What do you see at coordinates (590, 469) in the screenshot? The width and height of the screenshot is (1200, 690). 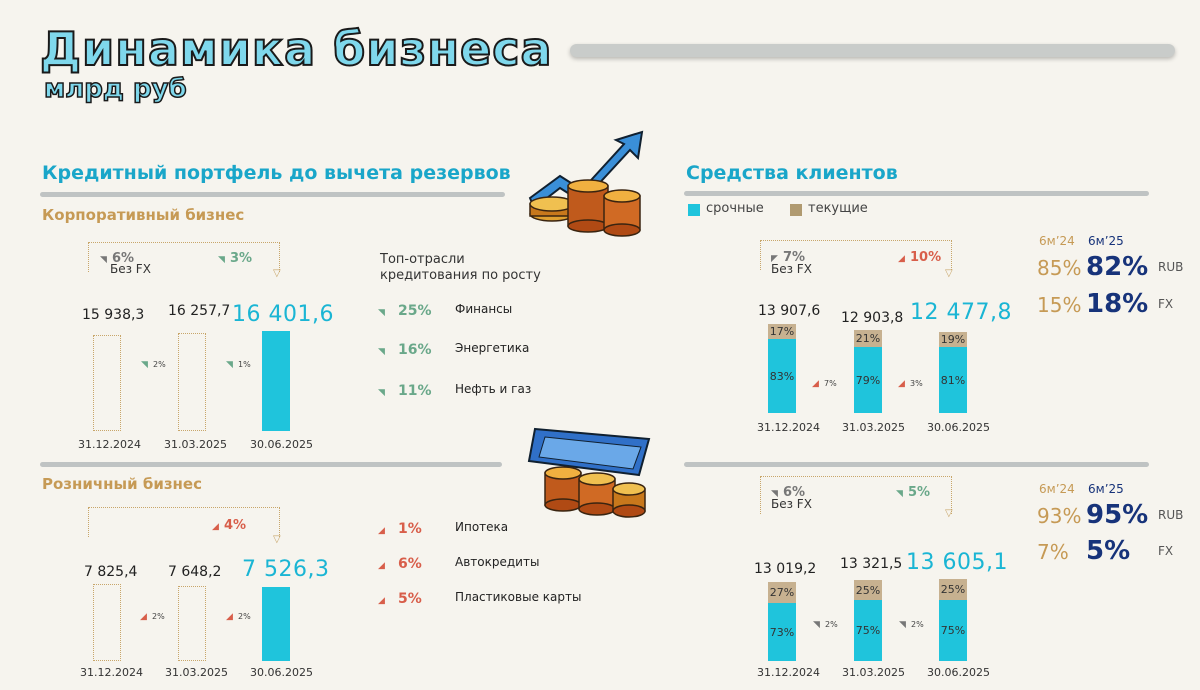 I see `money-coins-icon` at bounding box center [590, 469].